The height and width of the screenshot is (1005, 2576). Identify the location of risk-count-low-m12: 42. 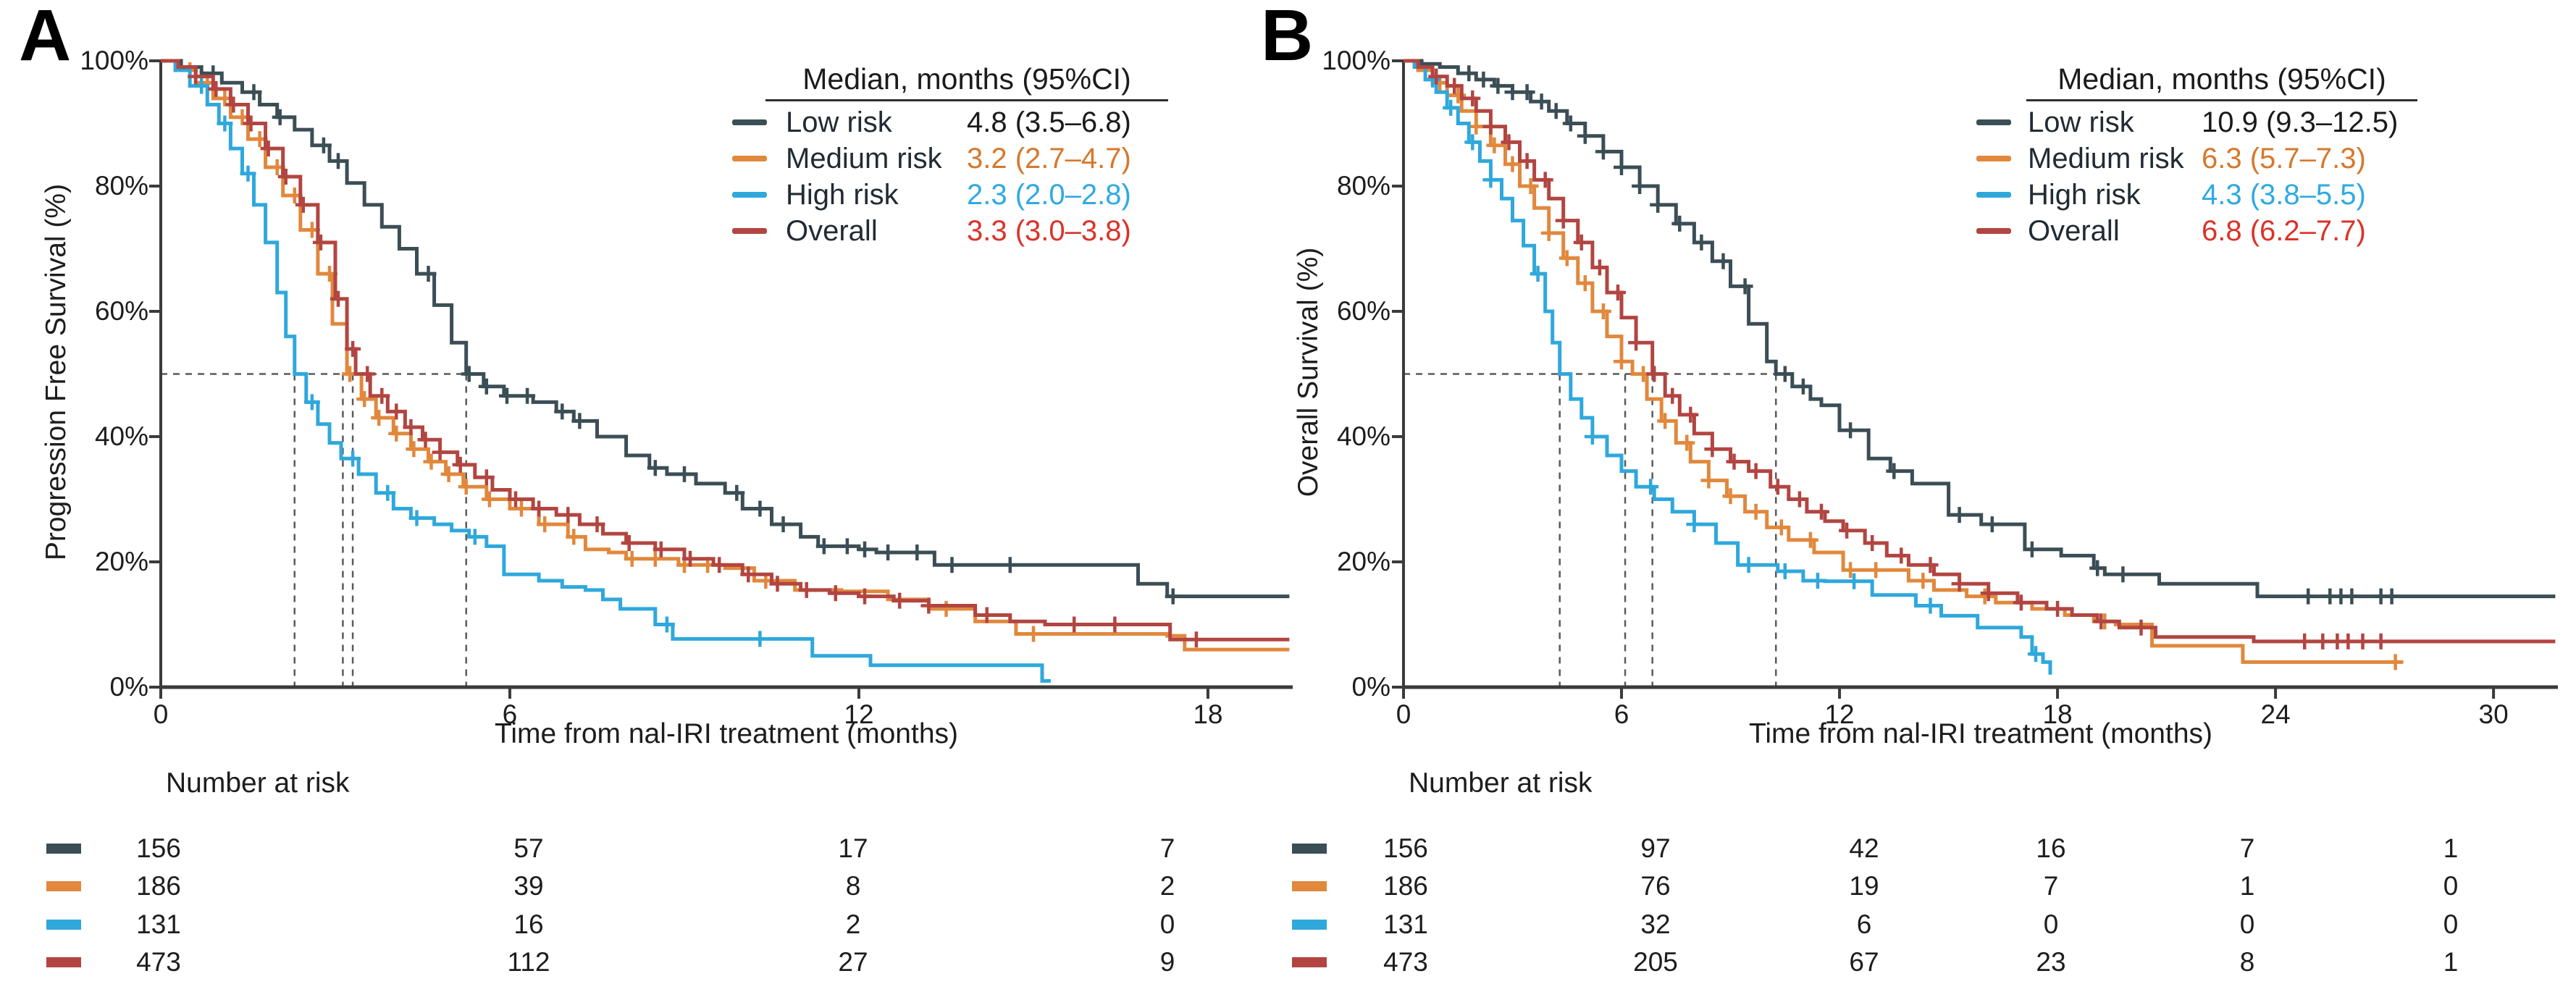
(1864, 848).